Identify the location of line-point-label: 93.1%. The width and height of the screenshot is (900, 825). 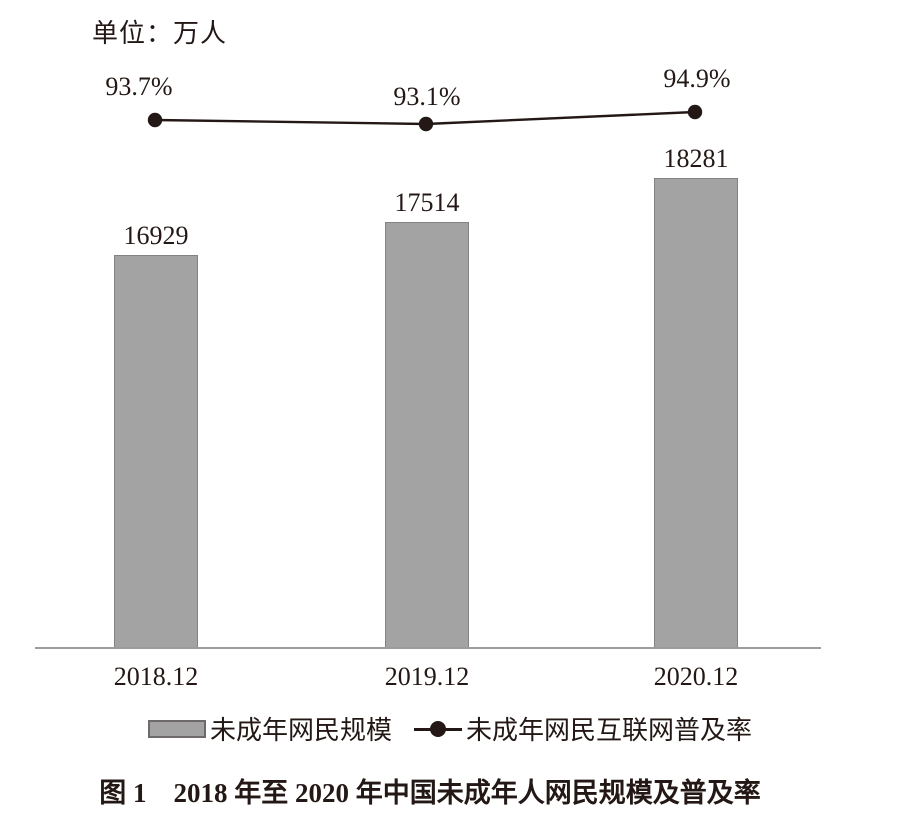
(427, 96).